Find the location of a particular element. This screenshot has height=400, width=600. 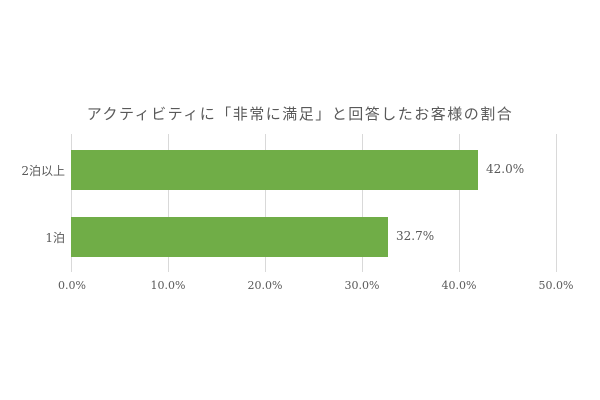

chart-title: アクティビティに「非常に満足」と回答したお客様の割合 is located at coordinates (300, 114).